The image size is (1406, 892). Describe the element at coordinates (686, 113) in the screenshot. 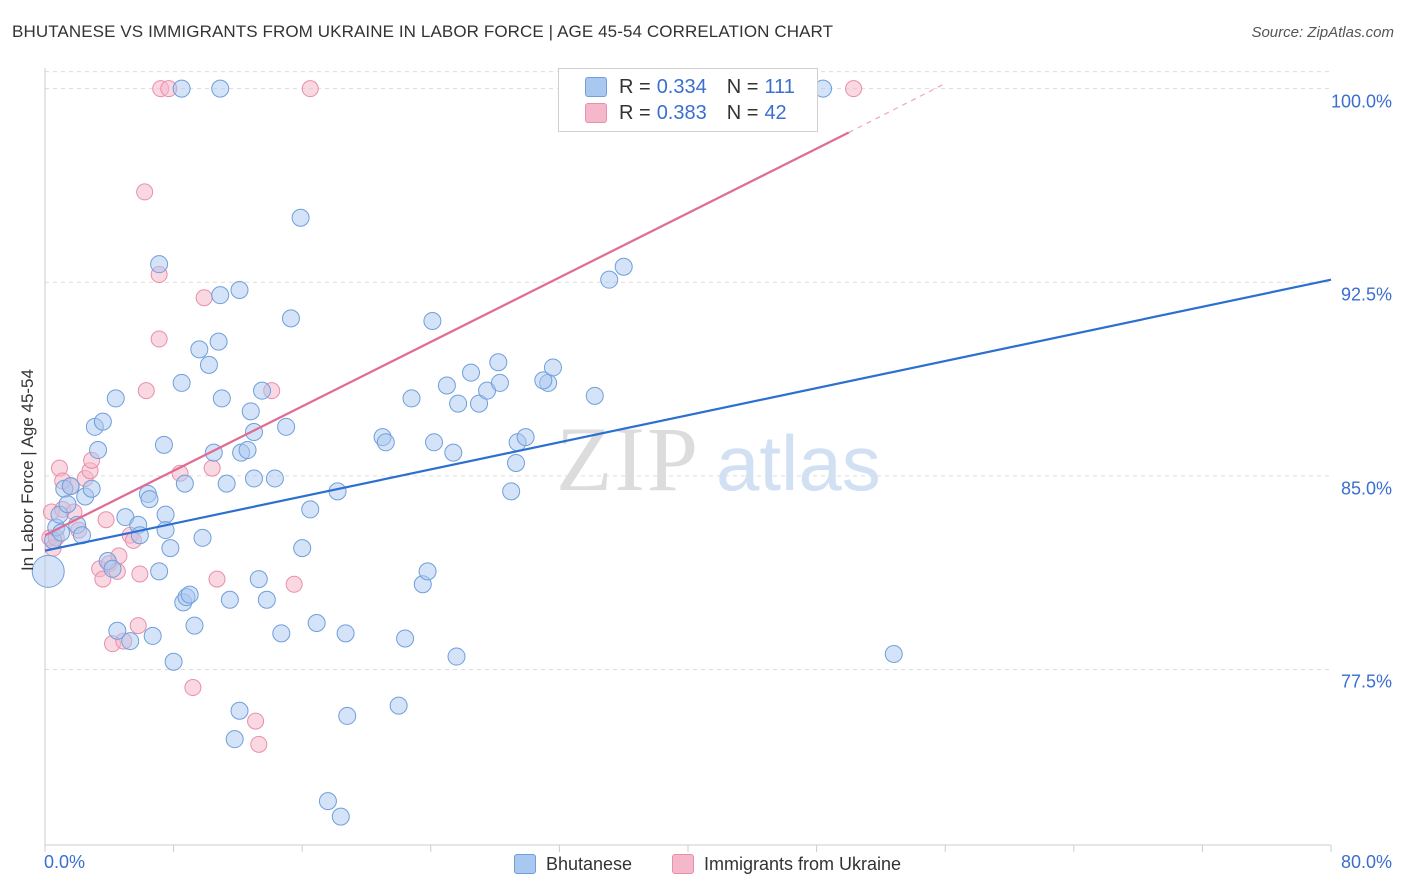

I see `legend-row-ukraine: R = 0.383 N = 42` at that location.